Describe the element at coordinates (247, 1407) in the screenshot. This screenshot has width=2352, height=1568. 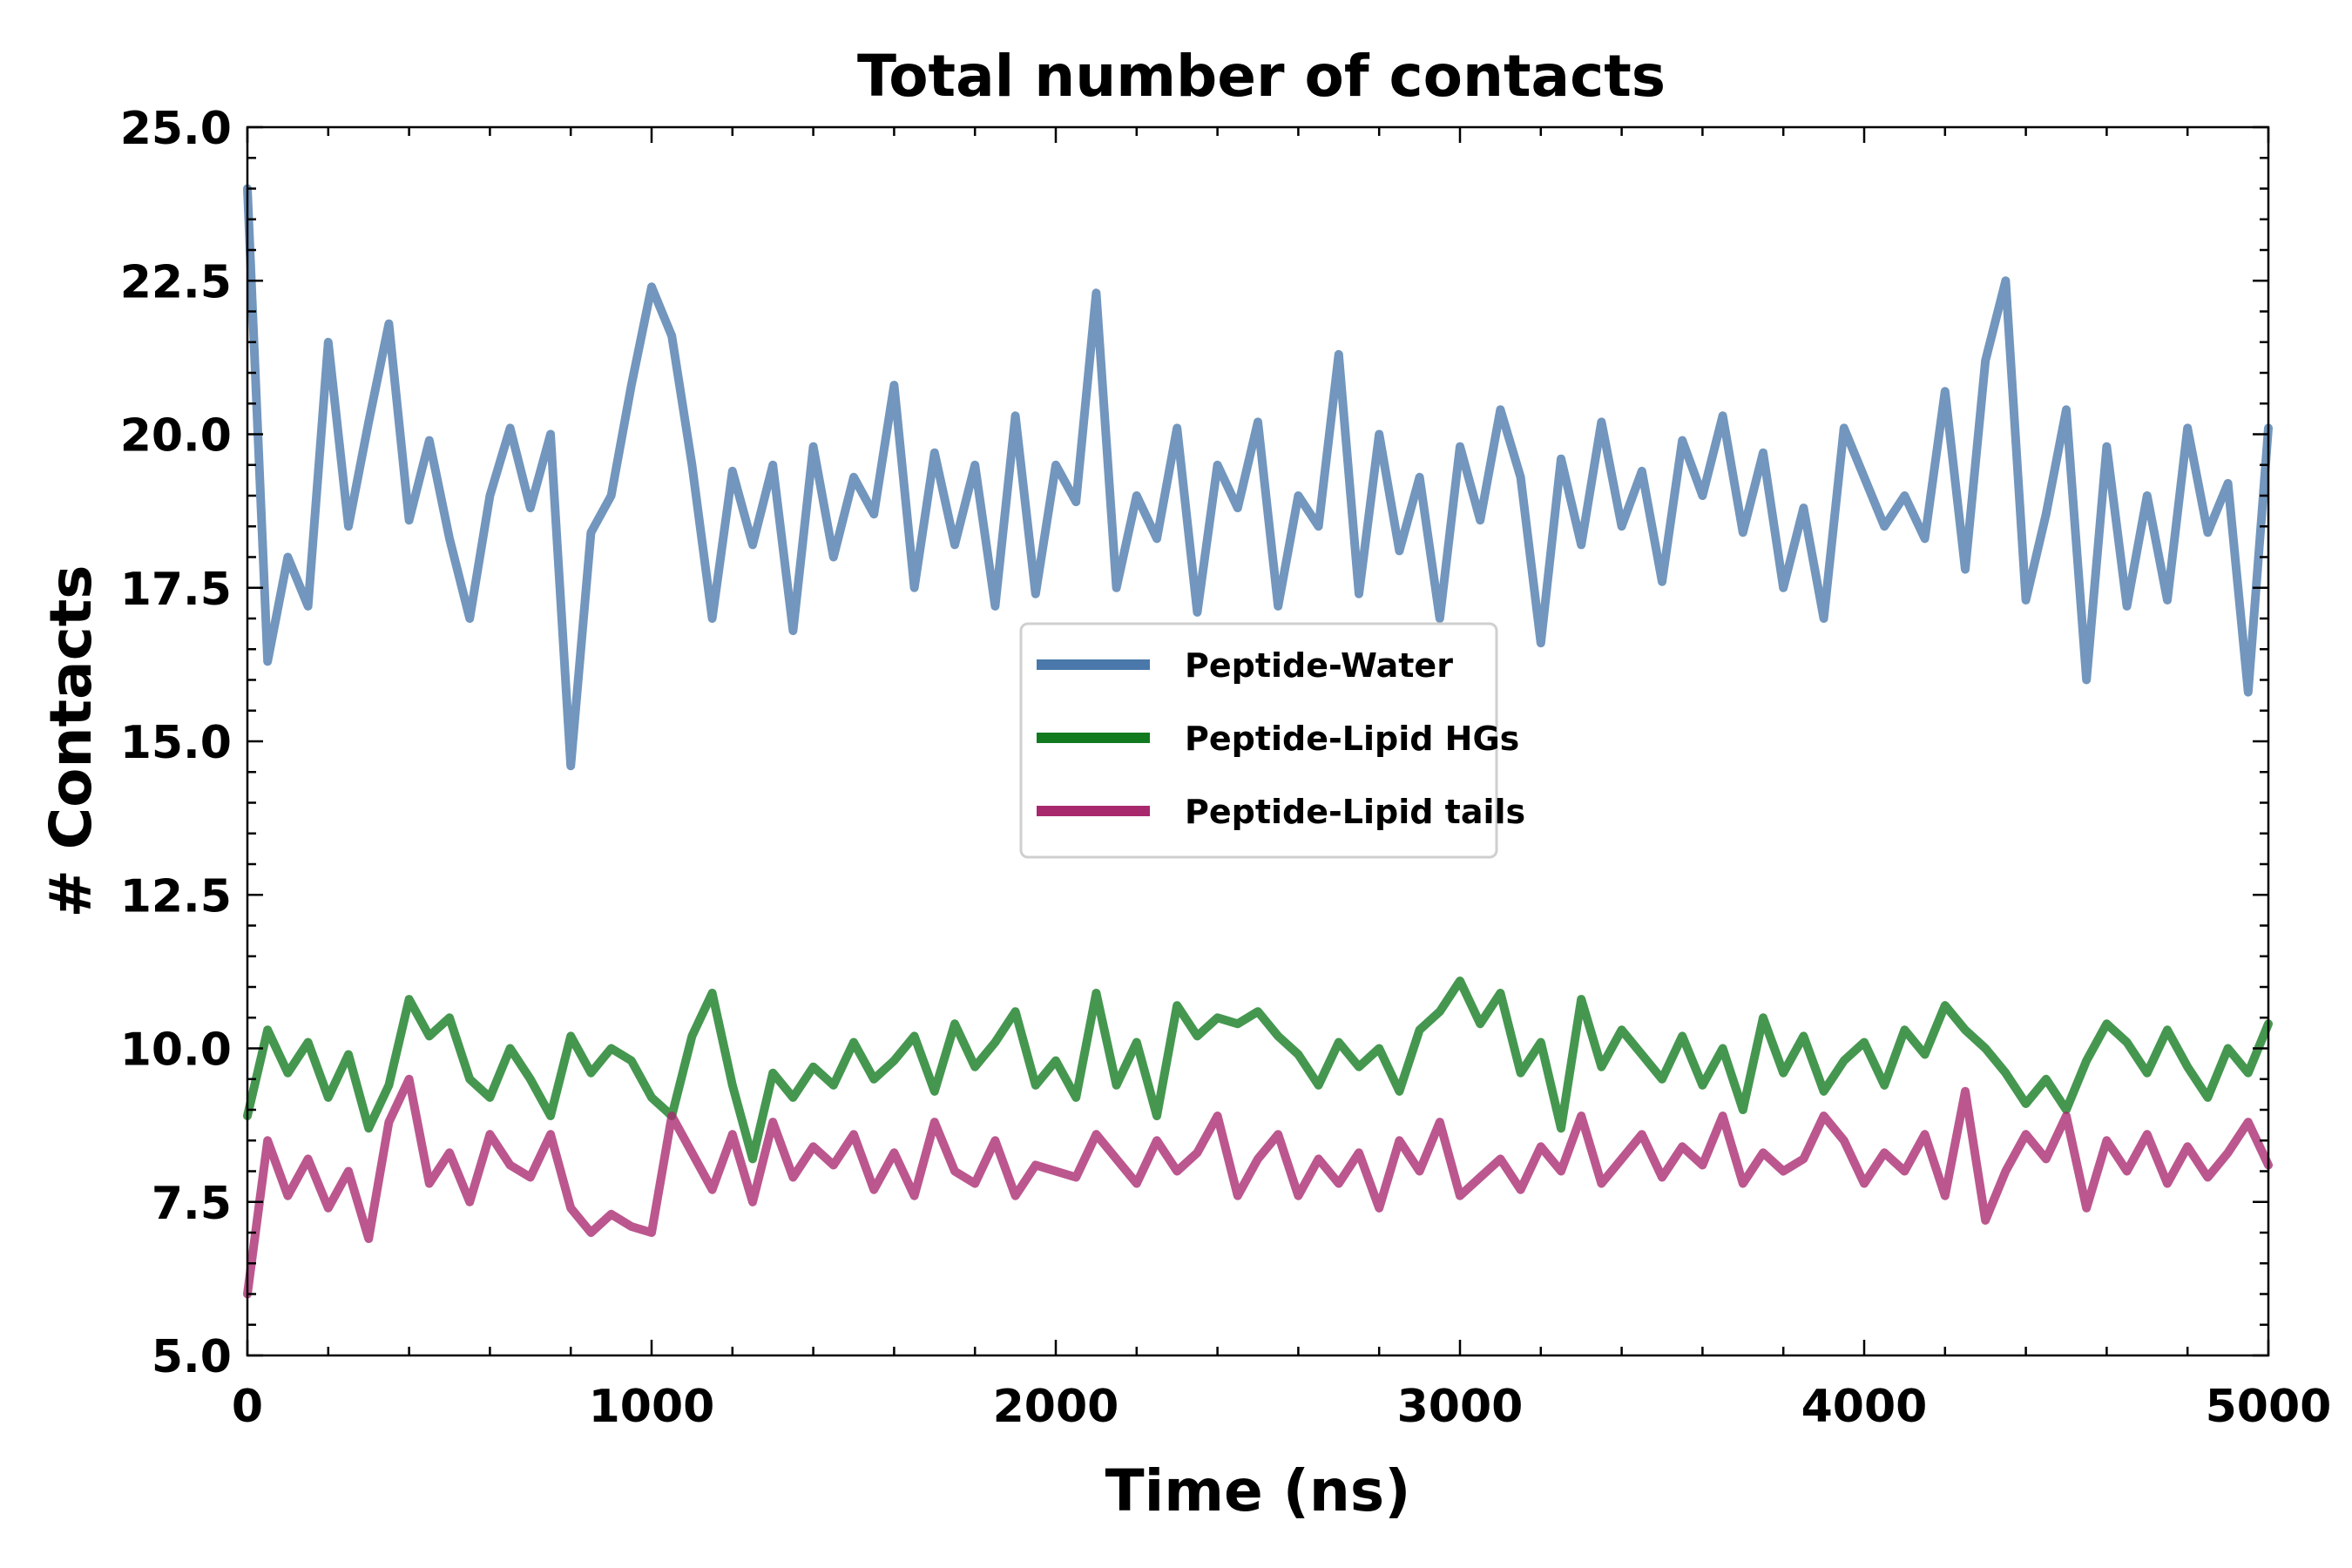
I see `x-tick-label: 0` at that location.